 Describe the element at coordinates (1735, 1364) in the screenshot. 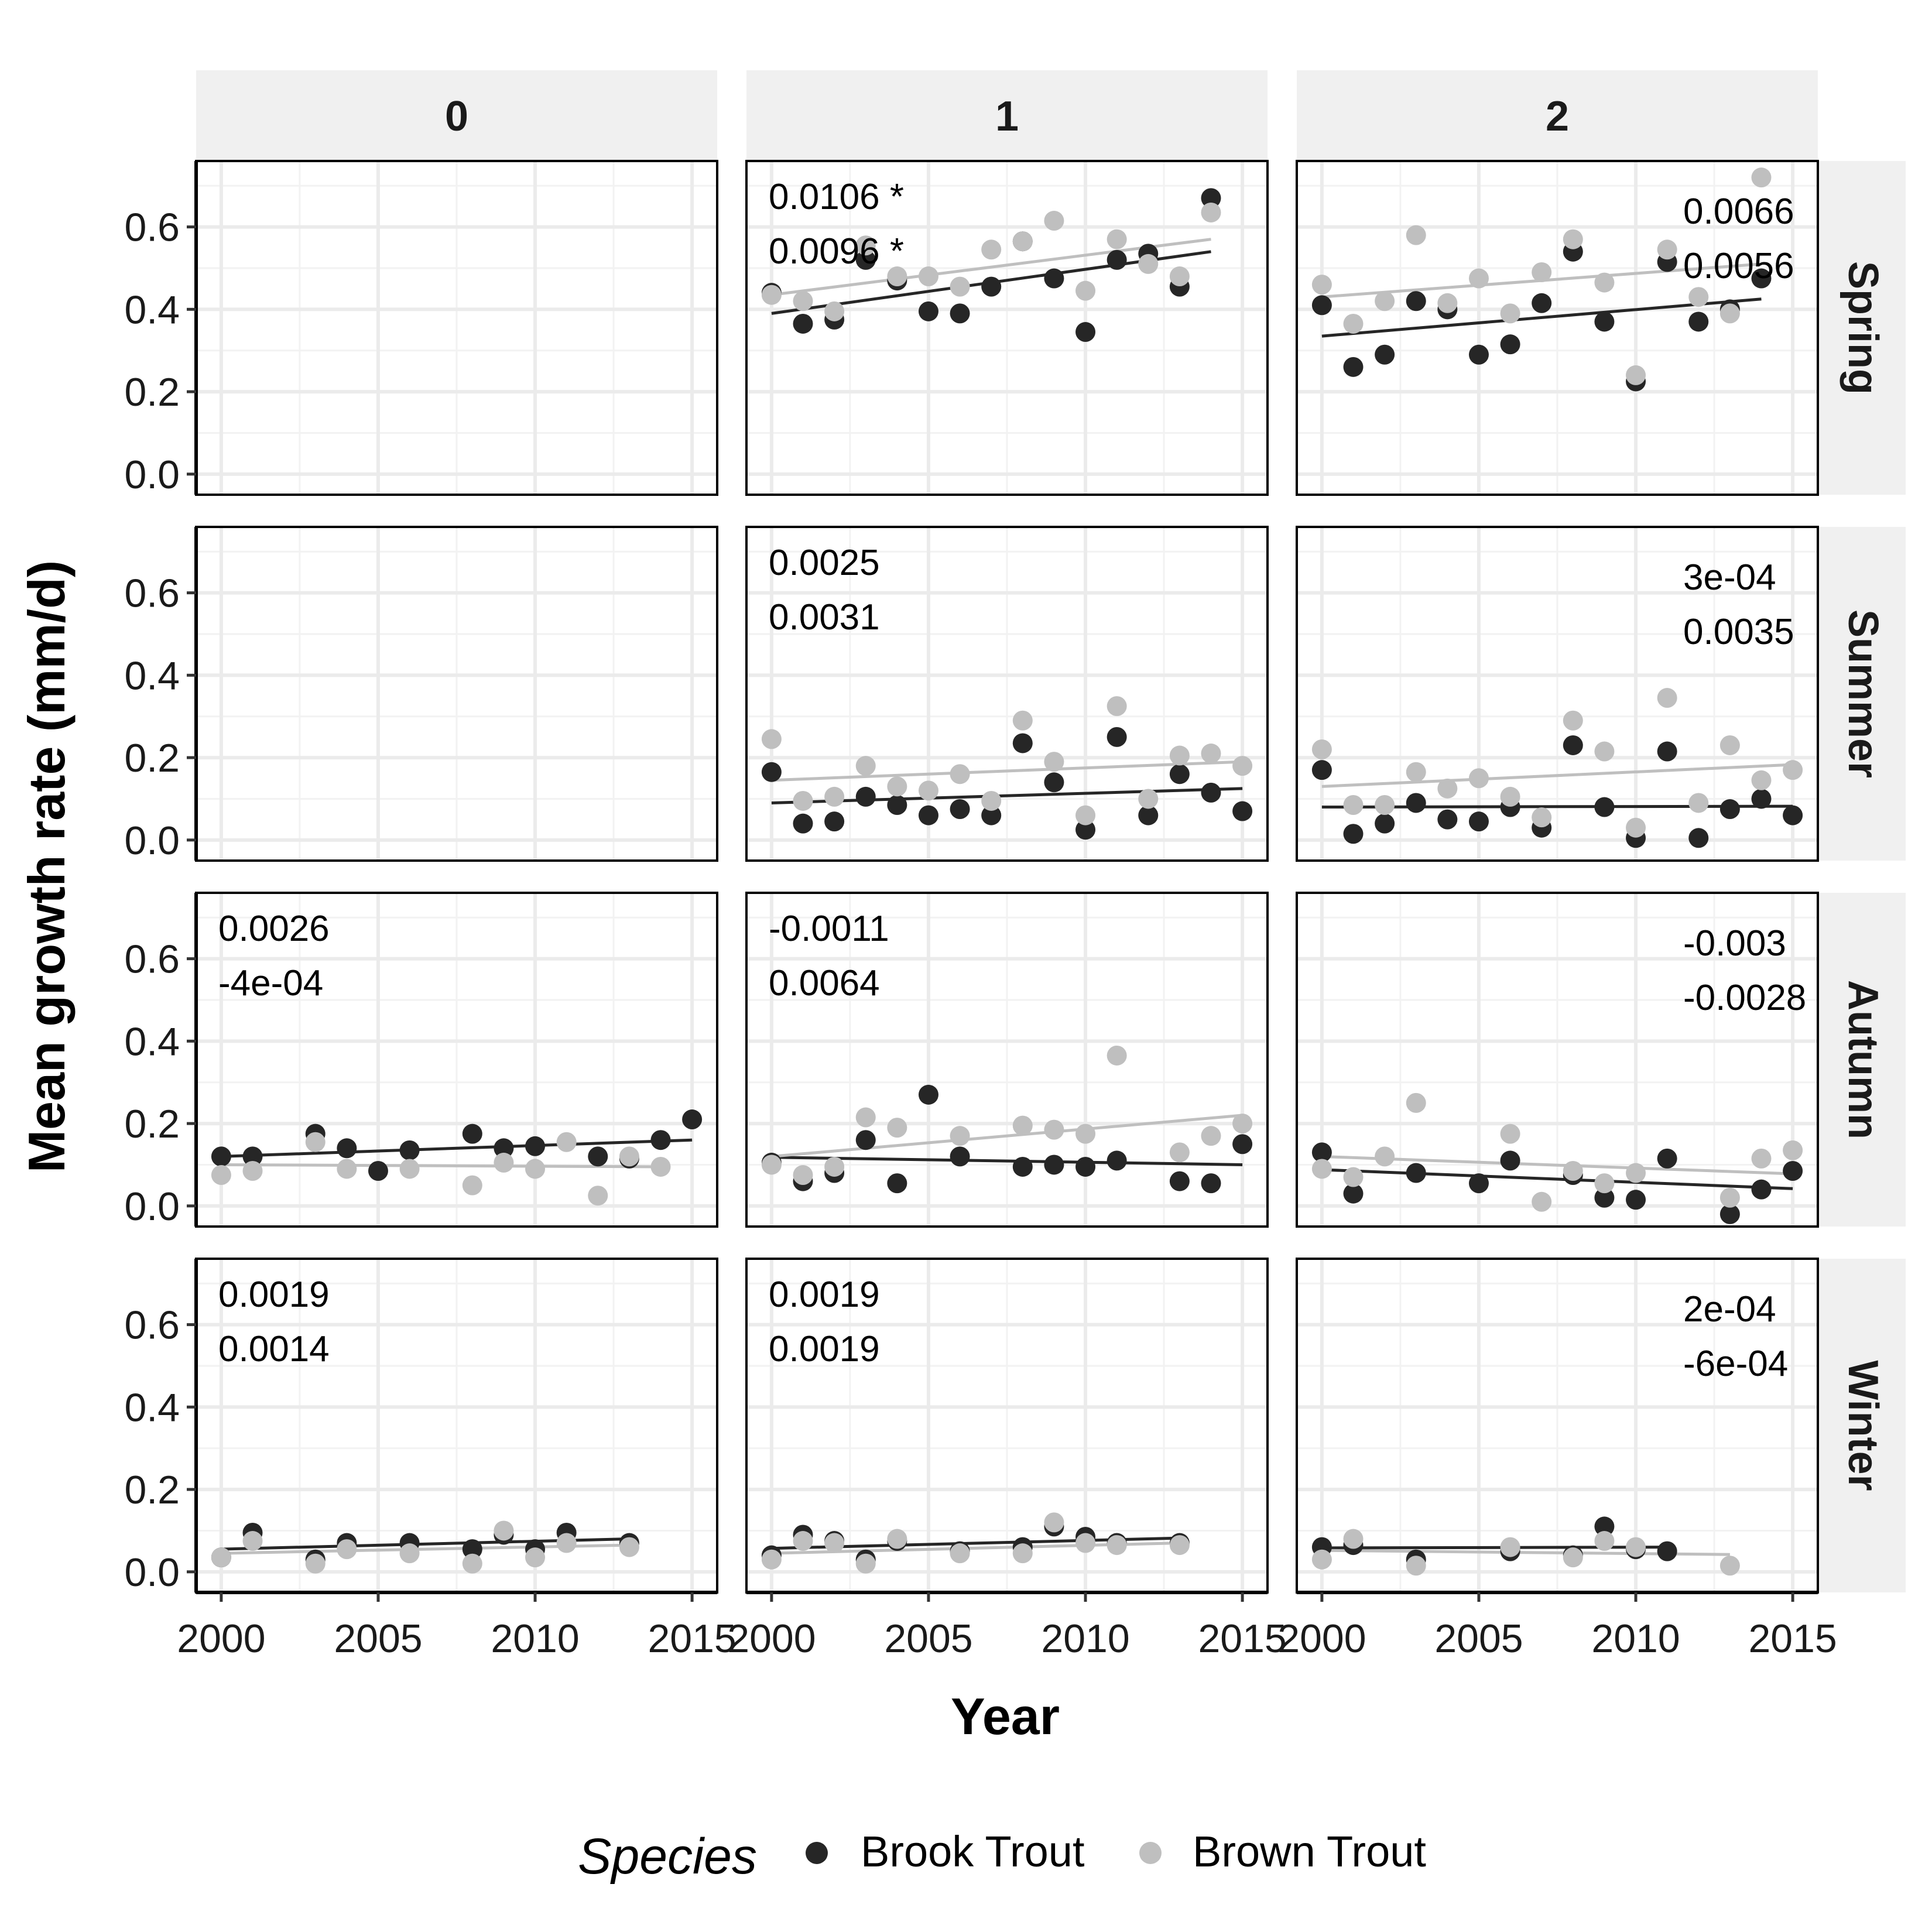

I see `slope-label: -6e-04` at that location.